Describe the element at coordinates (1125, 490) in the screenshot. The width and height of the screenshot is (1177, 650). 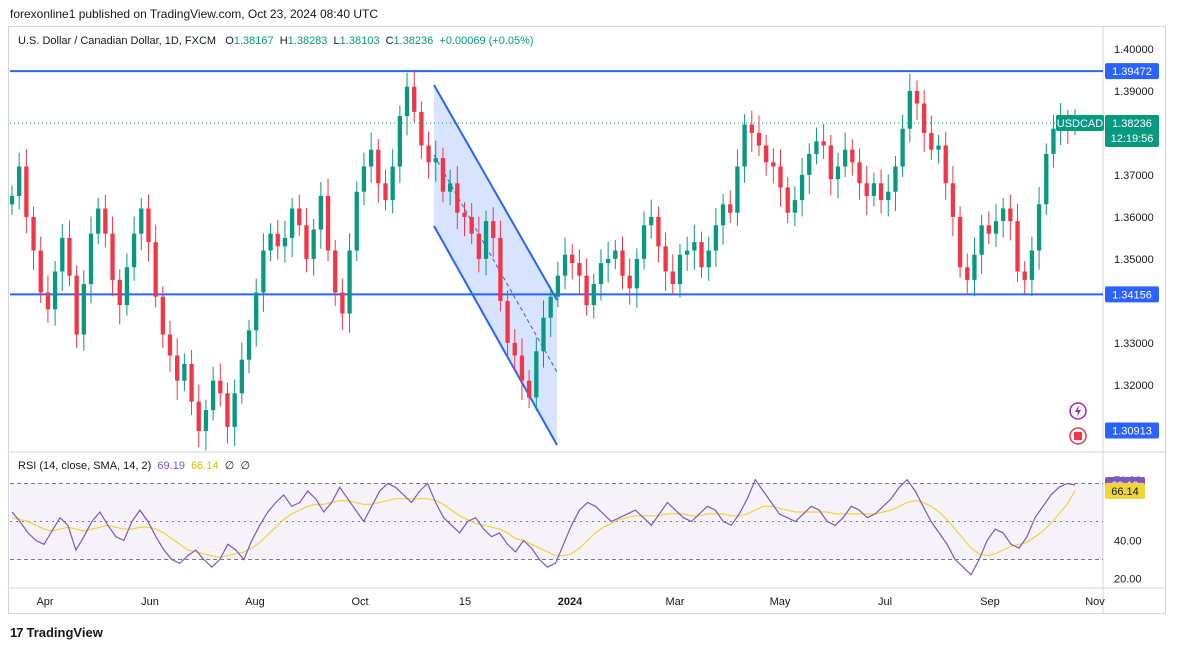
I see `rsi-value-badge` at that location.